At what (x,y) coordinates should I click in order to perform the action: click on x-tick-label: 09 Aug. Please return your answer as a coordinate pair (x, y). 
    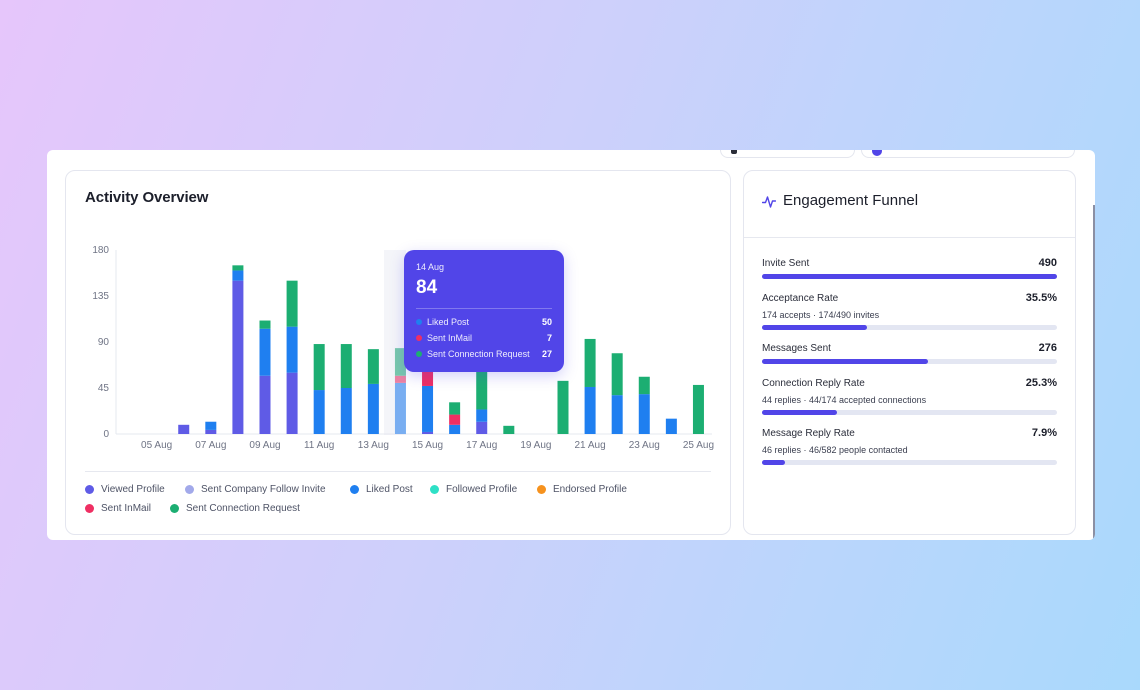
    Looking at the image, I should click on (264, 445).